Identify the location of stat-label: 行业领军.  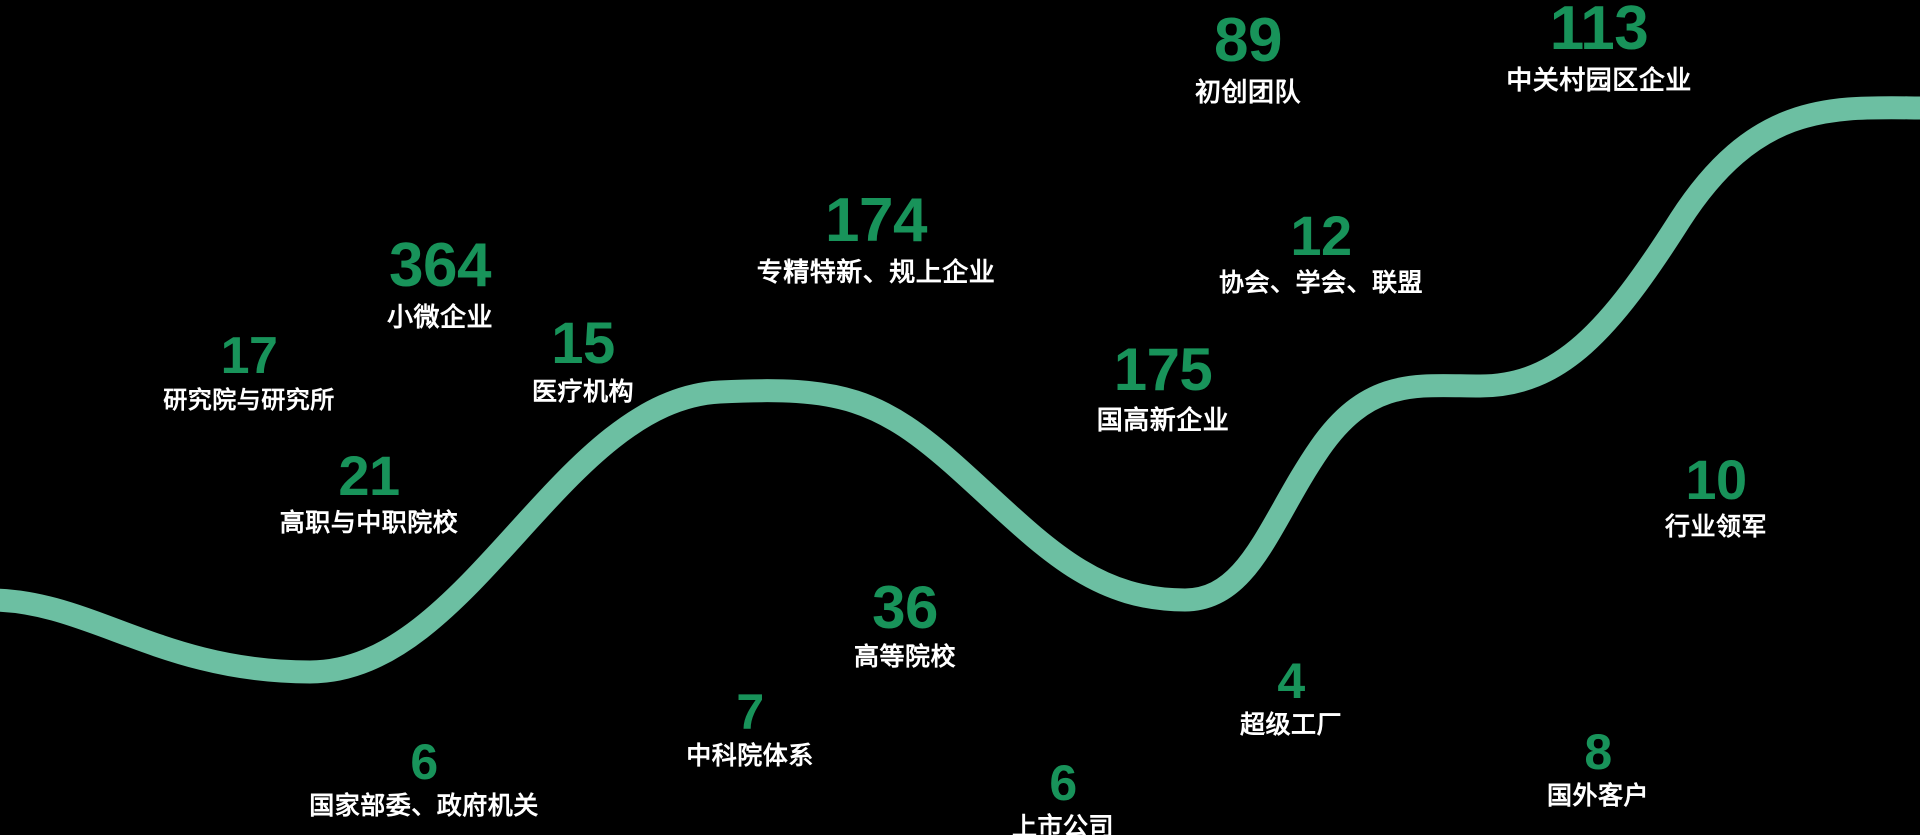
(1716, 527).